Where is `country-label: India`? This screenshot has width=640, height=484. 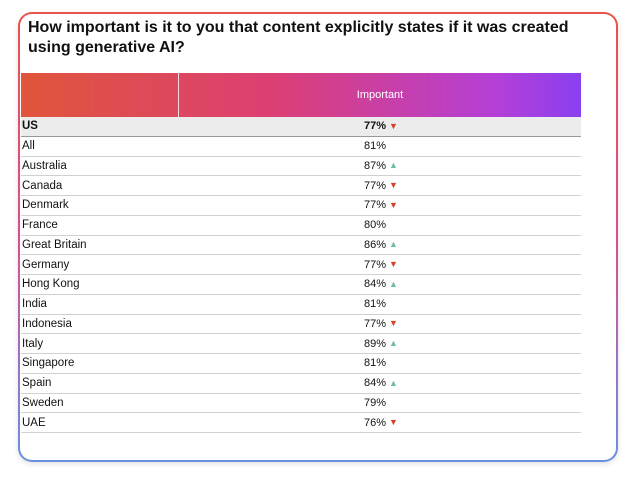
country-label: India is located at coordinates (34, 304).